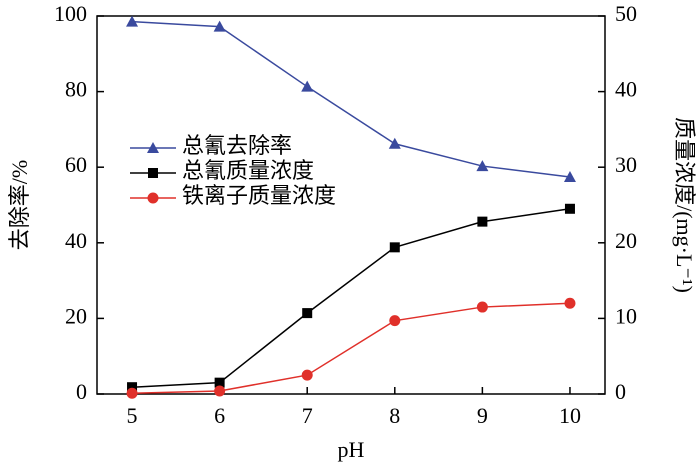  Describe the element at coordinates (259, 195) in the screenshot. I see `legend-label: 铁离子质量浓度` at that location.